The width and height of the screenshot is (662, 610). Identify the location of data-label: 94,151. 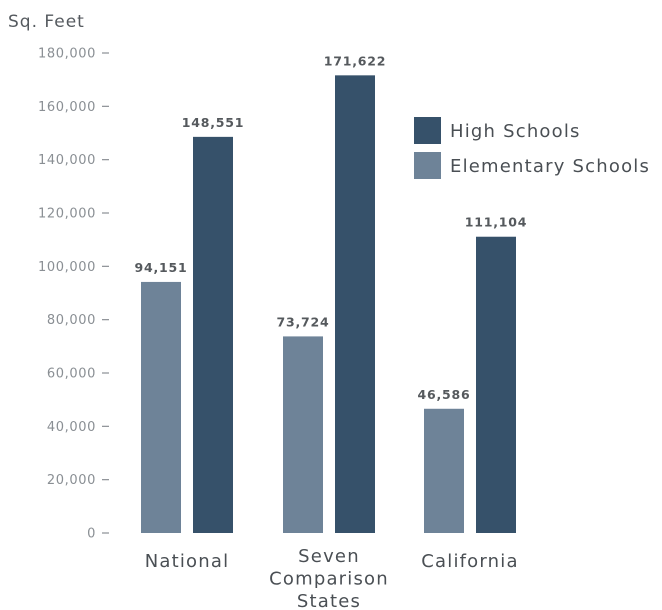
(160, 267).